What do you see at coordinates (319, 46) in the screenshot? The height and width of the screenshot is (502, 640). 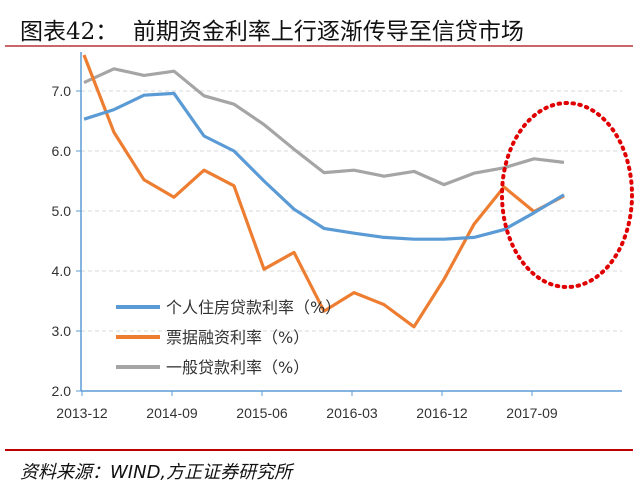 I see `title-divider` at bounding box center [319, 46].